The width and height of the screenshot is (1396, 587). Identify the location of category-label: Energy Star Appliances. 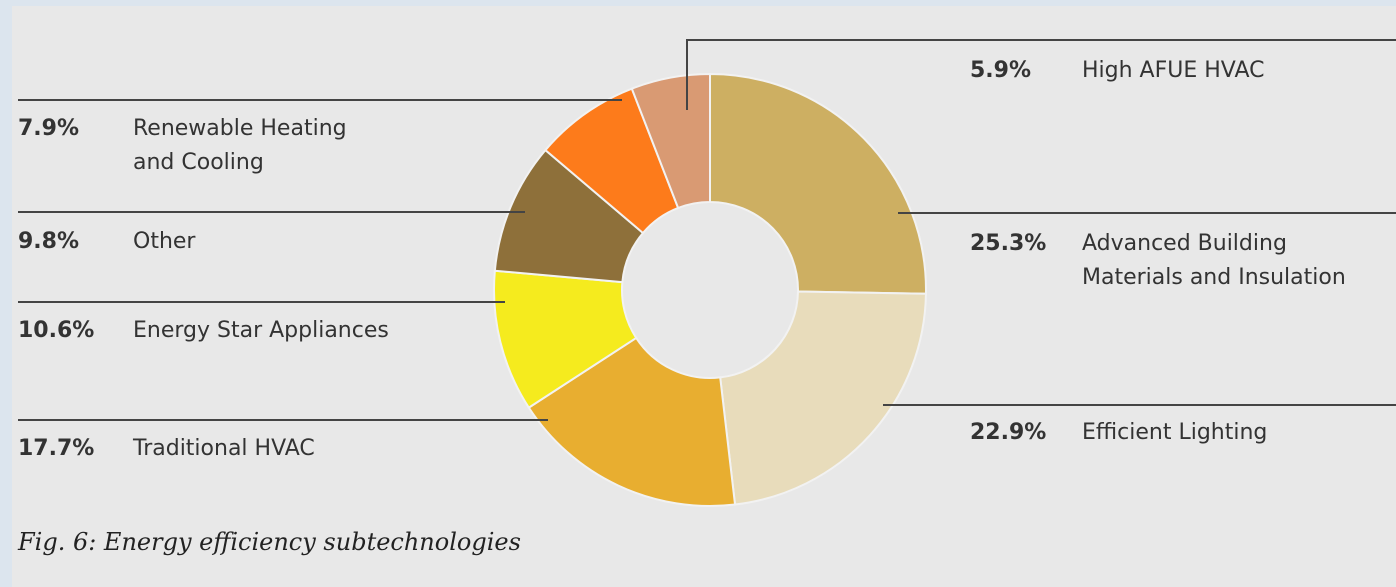
(261, 330).